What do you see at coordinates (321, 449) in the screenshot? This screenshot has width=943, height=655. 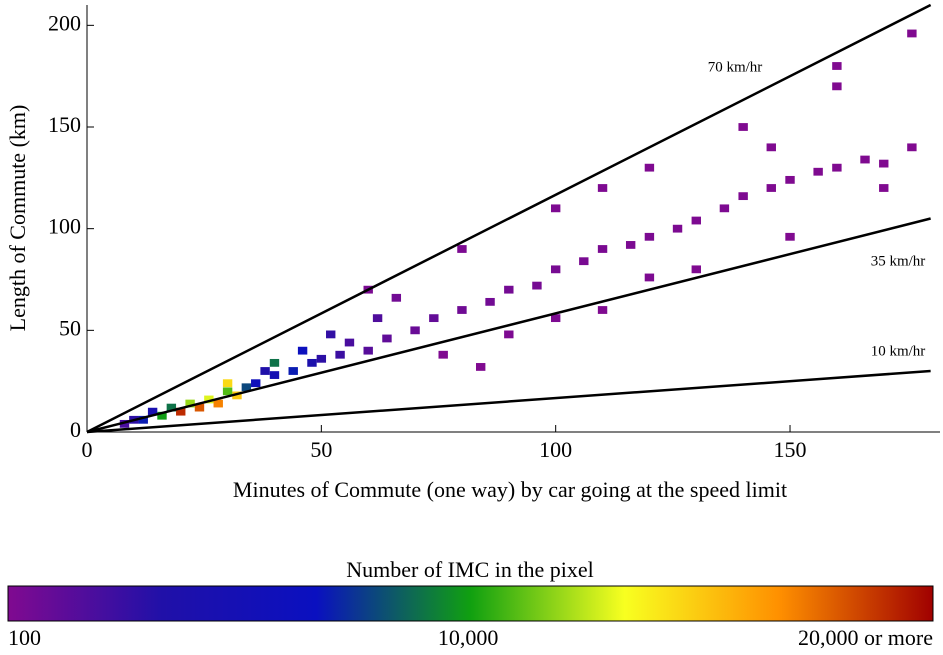 I see `x-tick-label: 50` at bounding box center [321, 449].